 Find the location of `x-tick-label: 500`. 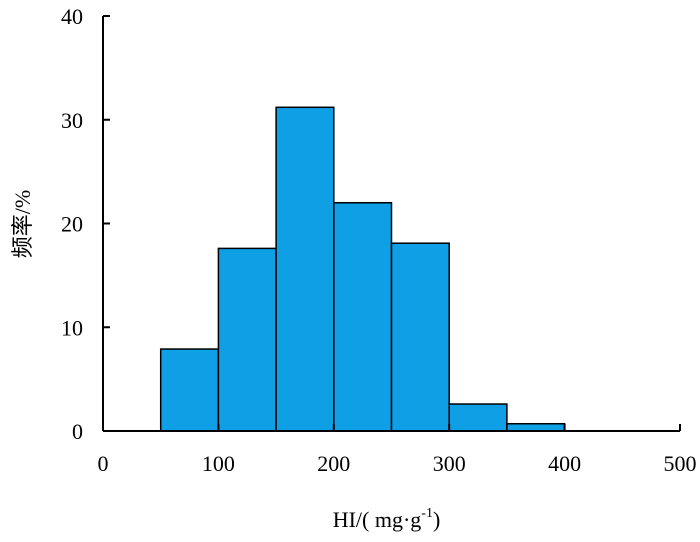

x-tick-label: 500 is located at coordinates (680, 463).